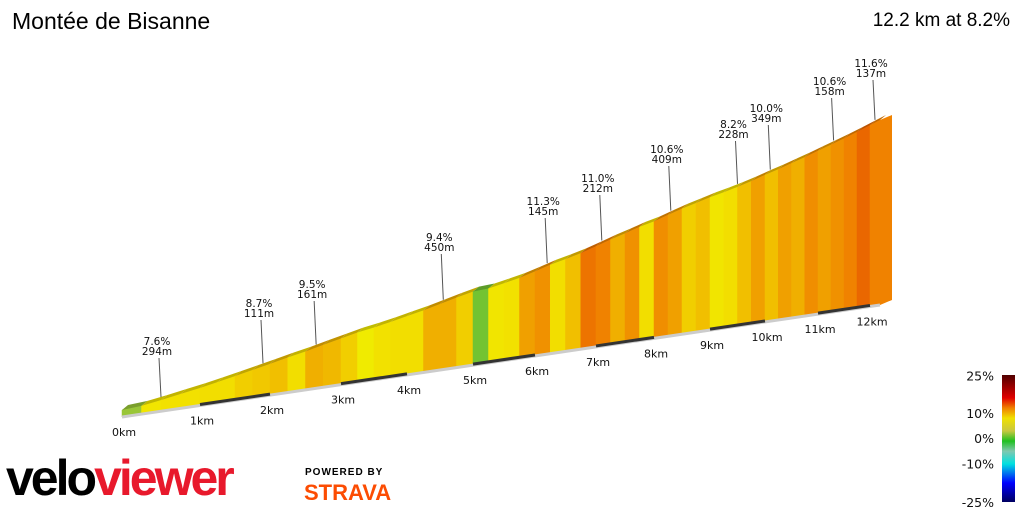  What do you see at coordinates (886, 209) in the screenshot?
I see `profile-end-face` at bounding box center [886, 209].